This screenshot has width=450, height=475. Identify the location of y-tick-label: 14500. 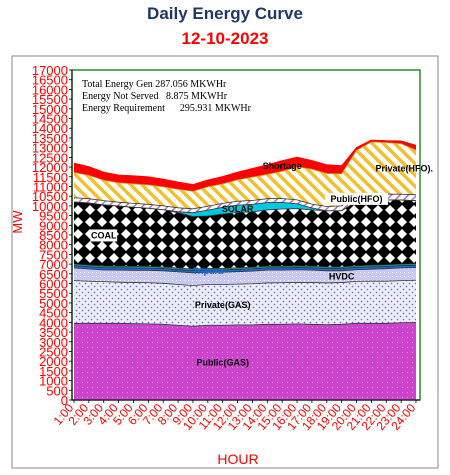
(50, 119).